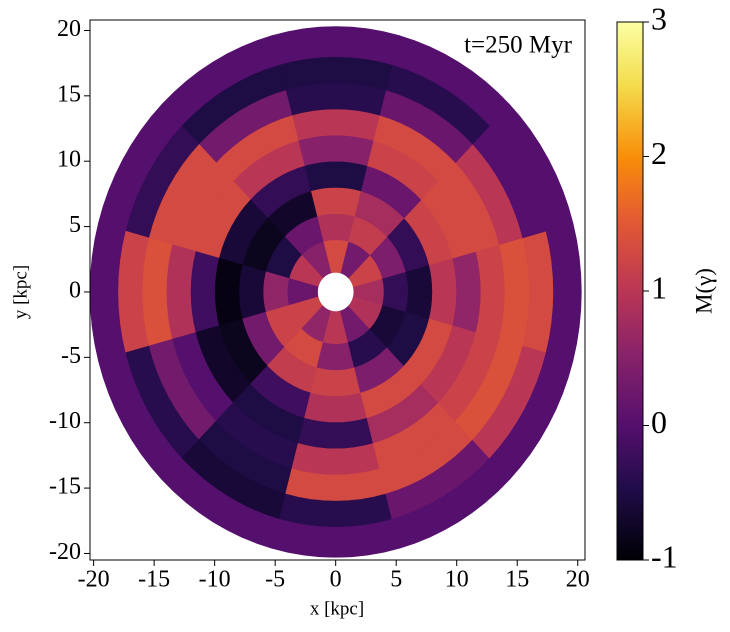 This screenshot has width=730, height=632. What do you see at coordinates (94, 580) in the screenshot?
I see `x-tick-label: -20` at bounding box center [94, 580].